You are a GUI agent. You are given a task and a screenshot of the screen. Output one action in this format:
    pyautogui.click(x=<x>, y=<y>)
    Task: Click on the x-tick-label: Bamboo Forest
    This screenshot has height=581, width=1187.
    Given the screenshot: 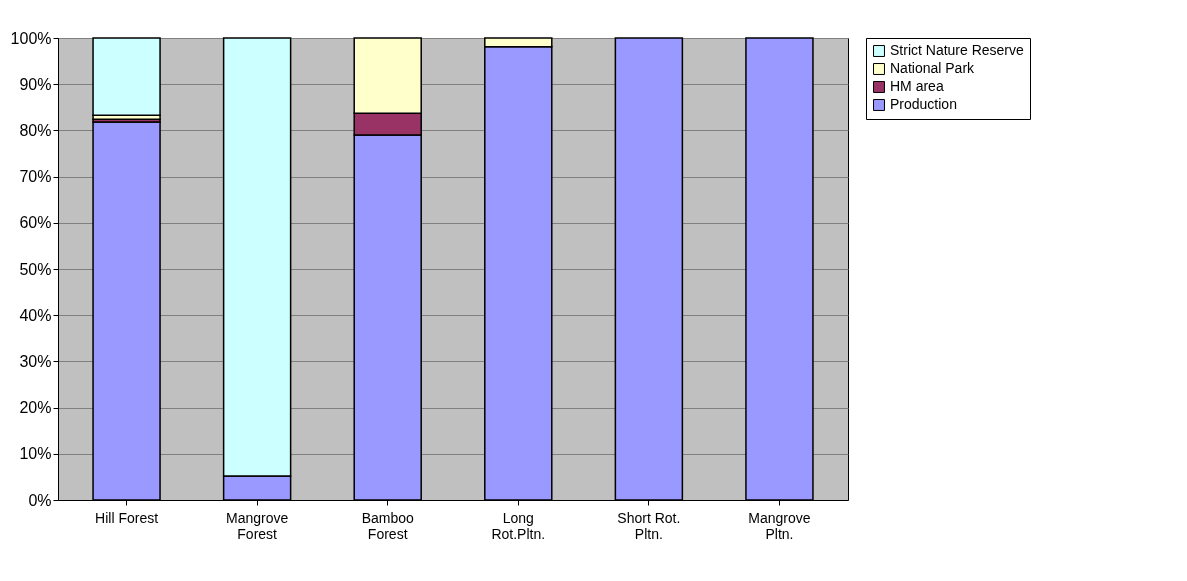 What is the action you would take?
    pyautogui.click(x=387, y=525)
    